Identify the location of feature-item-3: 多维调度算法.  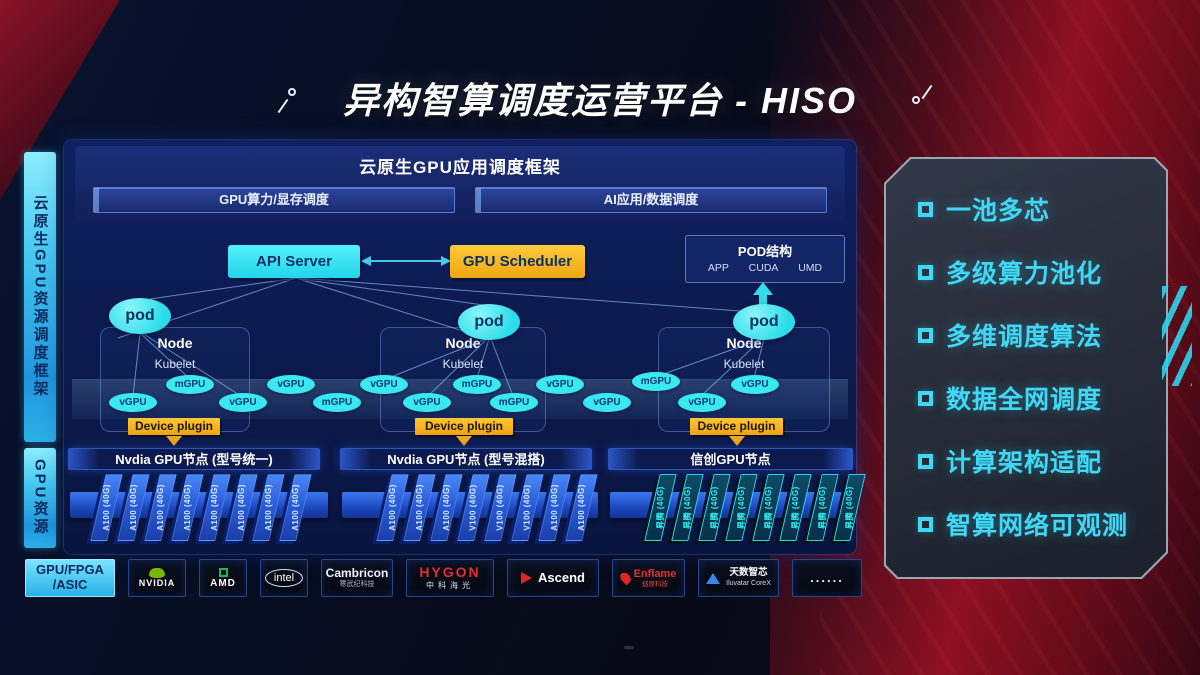
(1042, 335).